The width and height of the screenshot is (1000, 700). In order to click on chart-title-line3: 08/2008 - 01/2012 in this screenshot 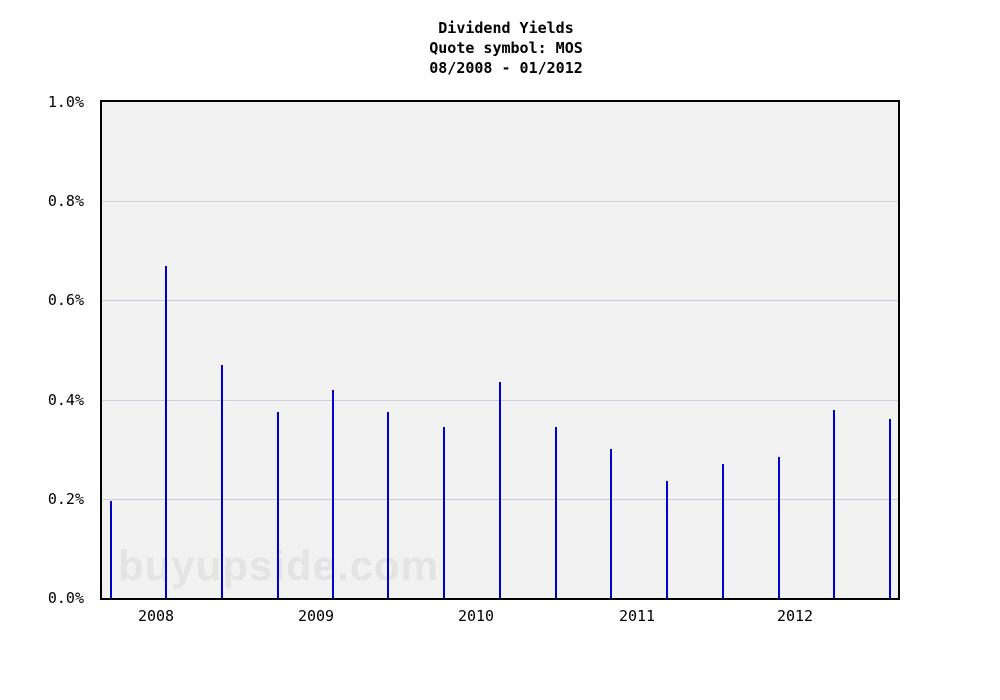, I will do `click(506, 68)`.